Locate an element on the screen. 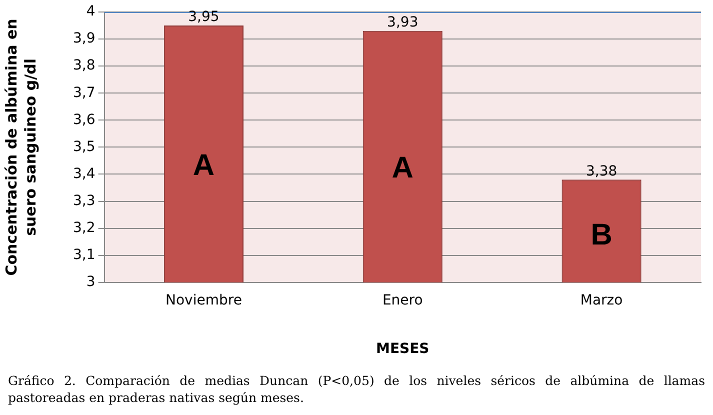  x-tick-label: Enero is located at coordinates (402, 300).